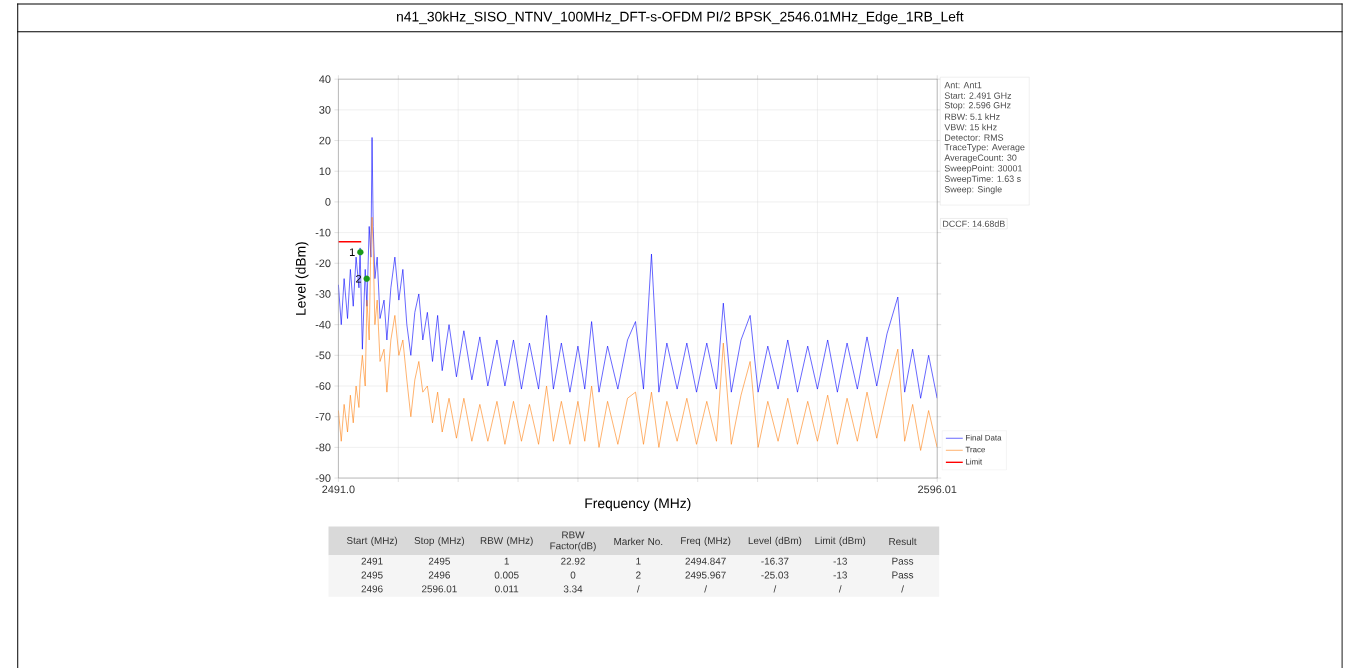 The width and height of the screenshot is (1346, 668). Describe the element at coordinates (972, 116) in the screenshot. I see `text: RBW: 5.1 kHz` at that location.